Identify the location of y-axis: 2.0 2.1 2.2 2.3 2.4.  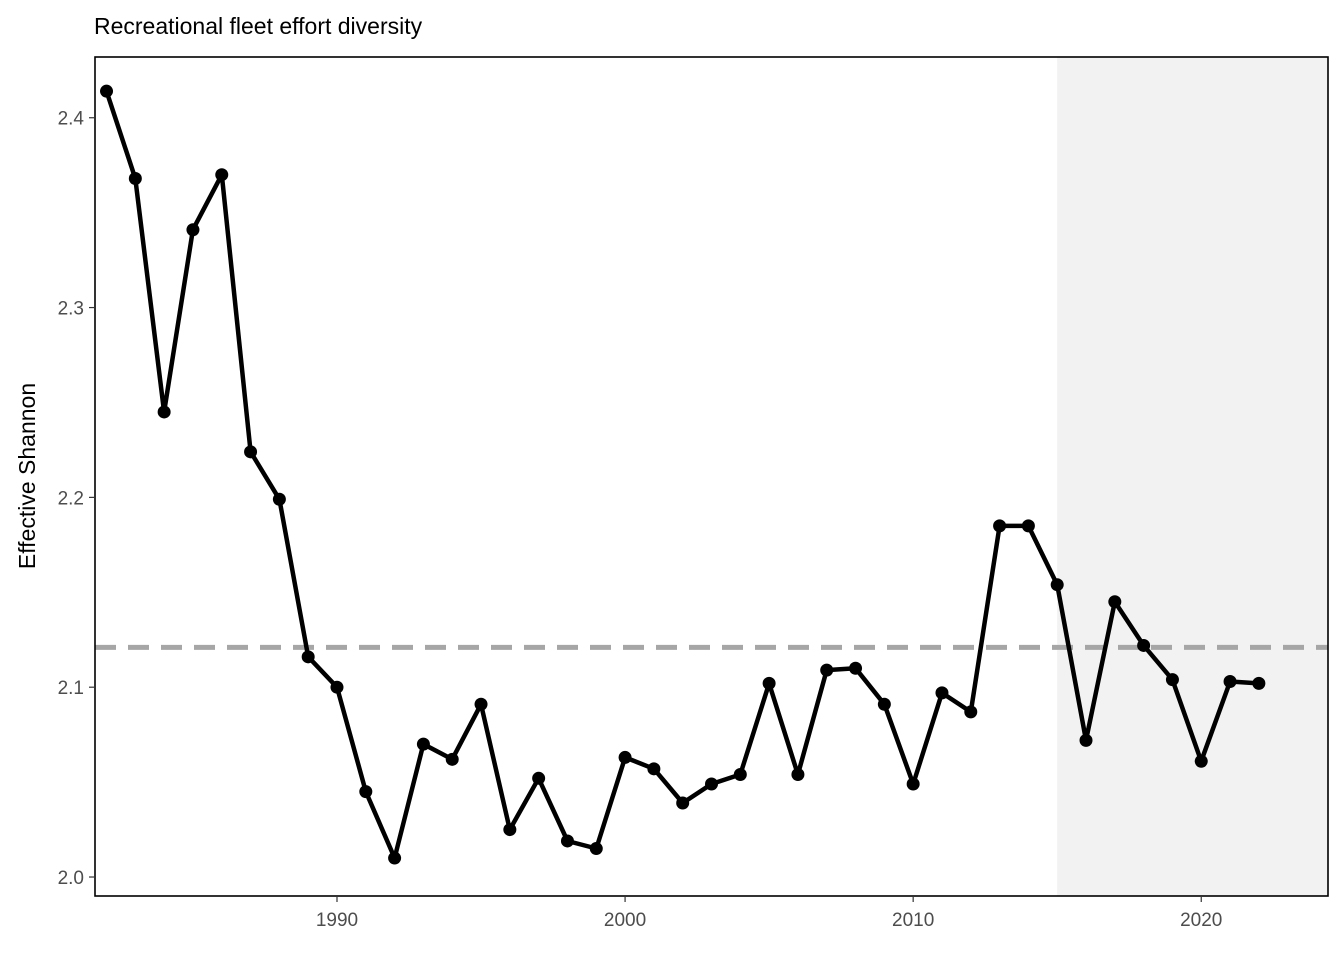
(76, 499).